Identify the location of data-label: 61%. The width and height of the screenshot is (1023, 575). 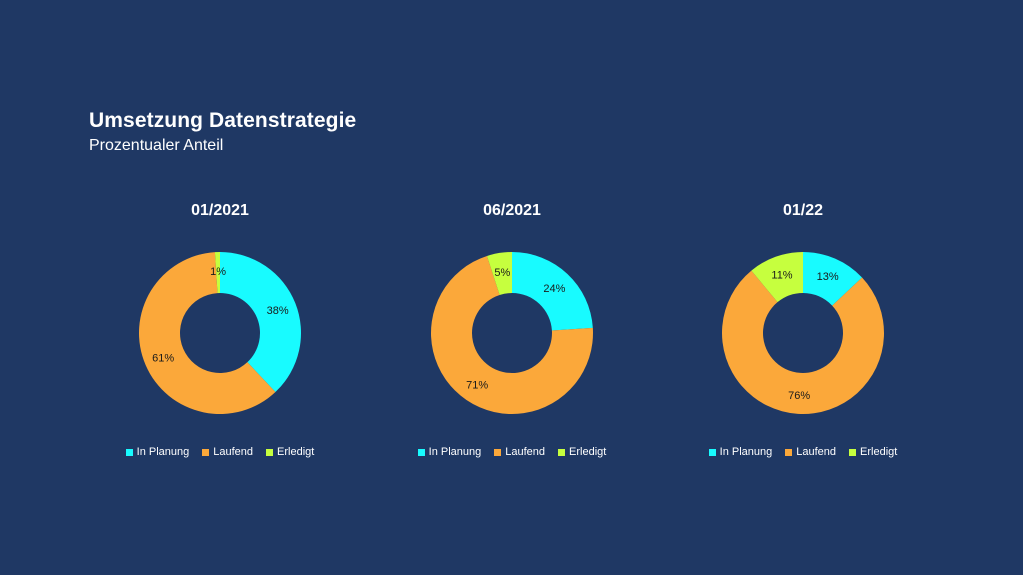
(163, 359).